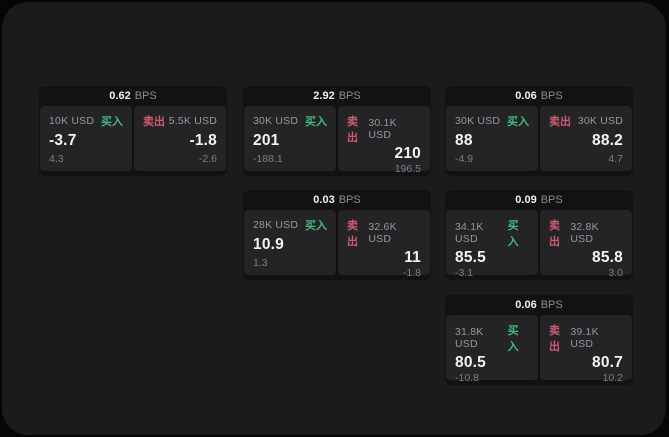 This screenshot has width=669, height=437. Describe the element at coordinates (260, 263) in the screenshot. I see `buy-delta: 1.3` at that location.